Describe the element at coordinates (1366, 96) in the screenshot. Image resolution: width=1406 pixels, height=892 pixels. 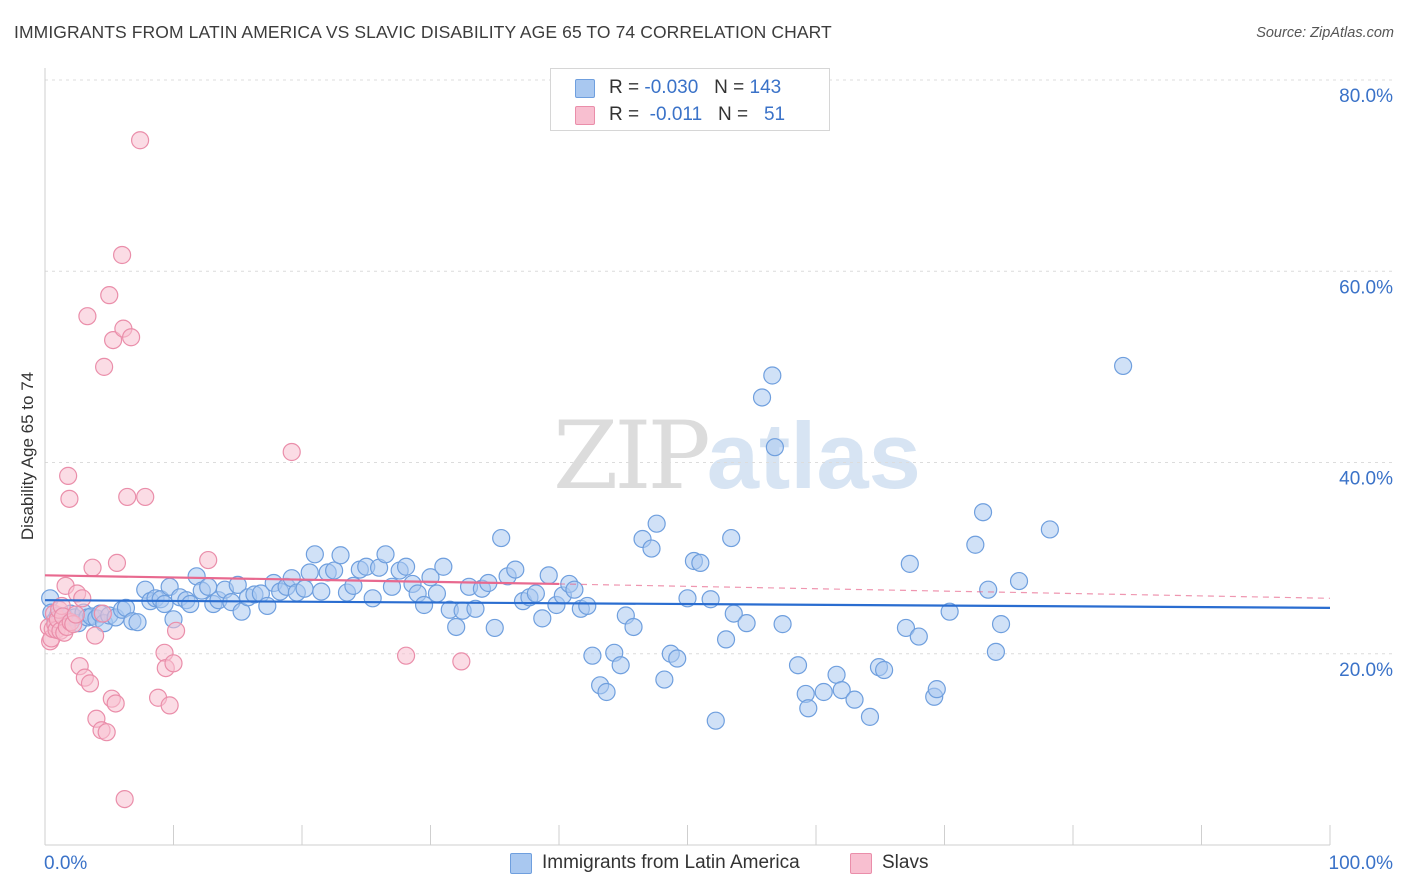
I see `y-tick-label: 80.0%` at that location.